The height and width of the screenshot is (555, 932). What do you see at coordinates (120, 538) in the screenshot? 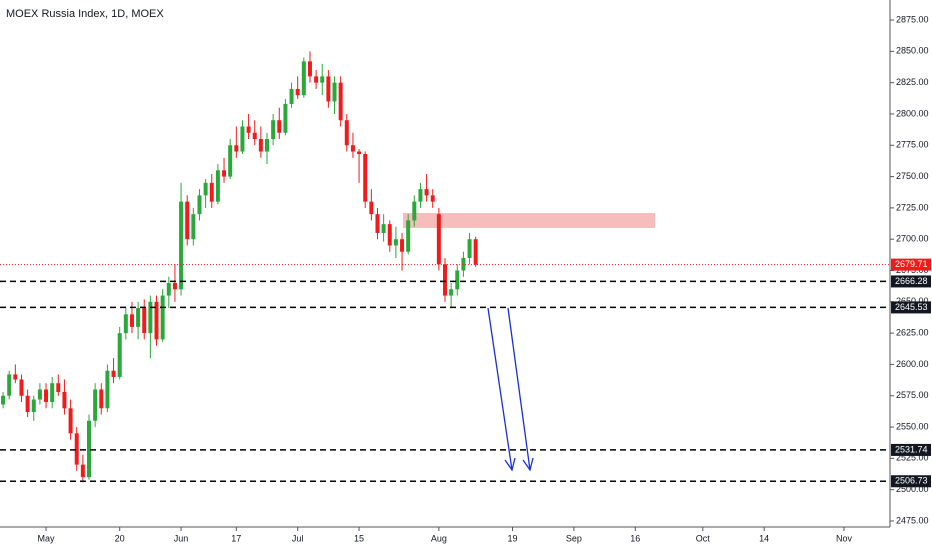
I see `x-tick-label: 20` at bounding box center [120, 538].